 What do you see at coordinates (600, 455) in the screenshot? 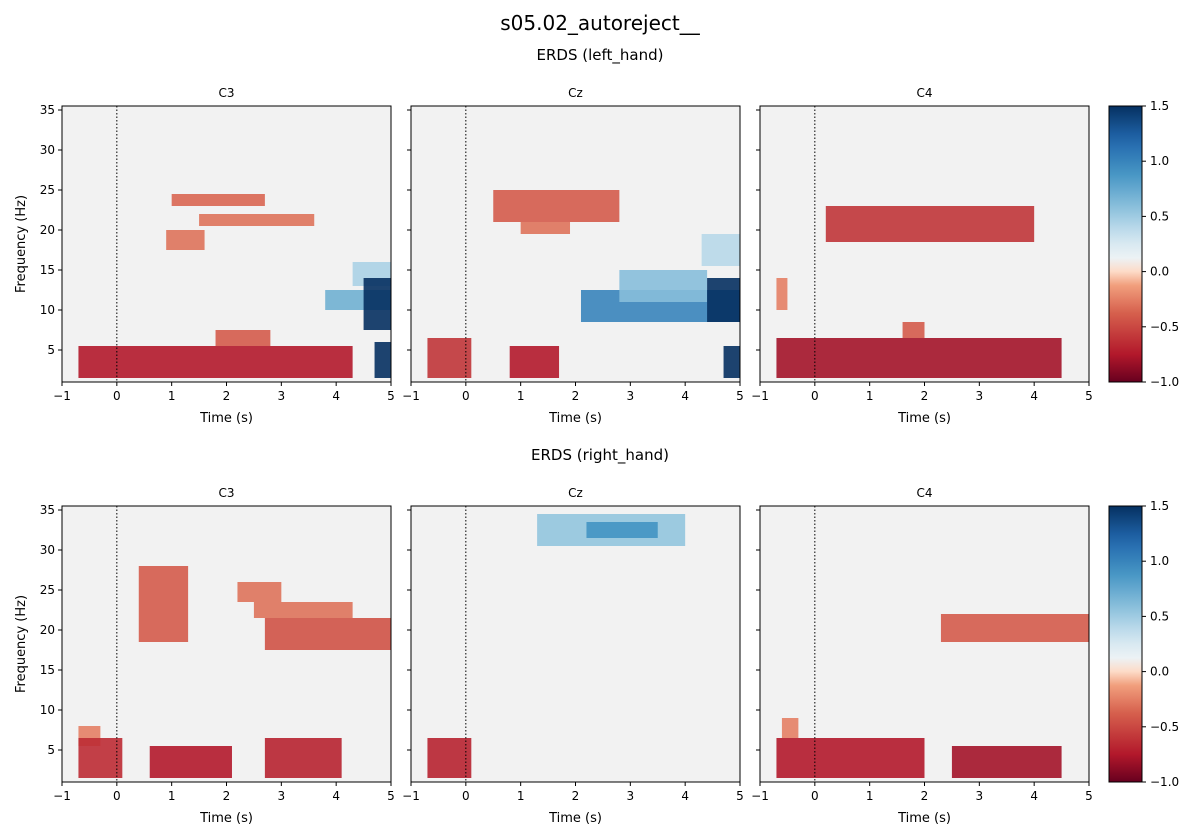
I see `row-title: ERDS (right_hand)` at bounding box center [600, 455].